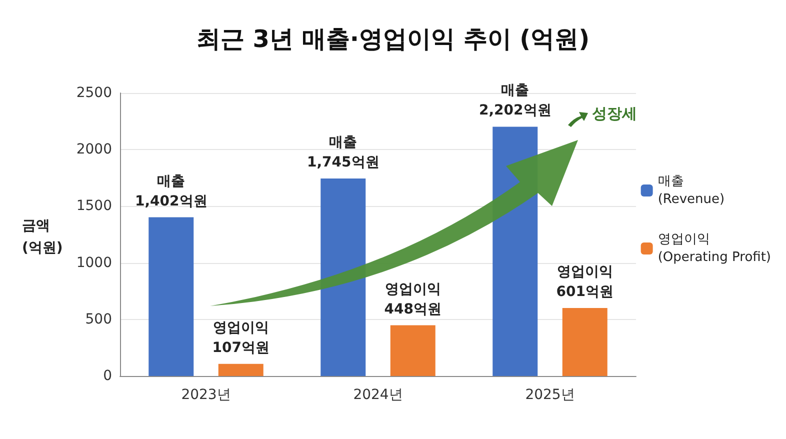 This screenshot has width=786, height=439. What do you see at coordinates (715, 248) in the screenshot?
I see `legend-label: 영업이익 (Operating Profit)` at bounding box center [715, 248].